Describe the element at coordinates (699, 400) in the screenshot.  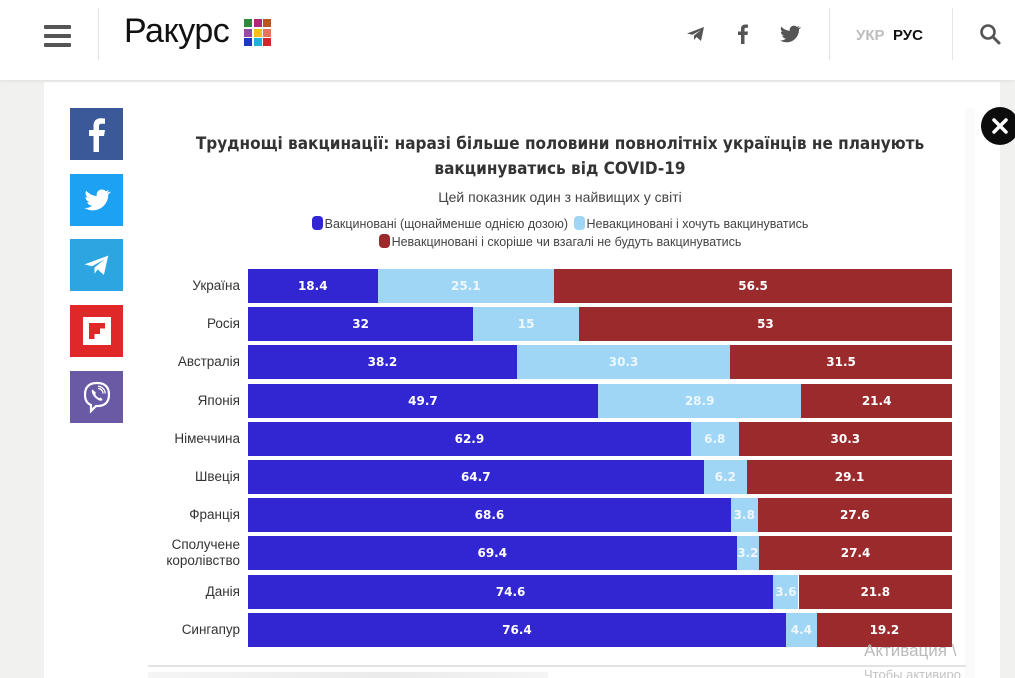
I see `bar-segment: 28.9` at that location.